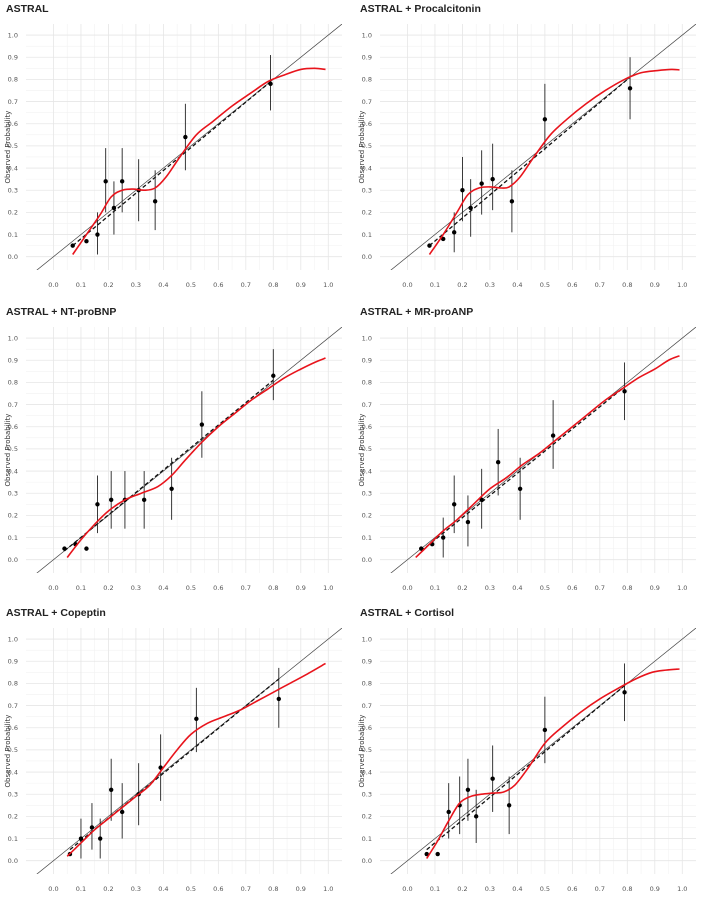  Describe the element at coordinates (420, 9) in the screenshot. I see `panel-title: ASTRAL + Procalcitonin` at that location.